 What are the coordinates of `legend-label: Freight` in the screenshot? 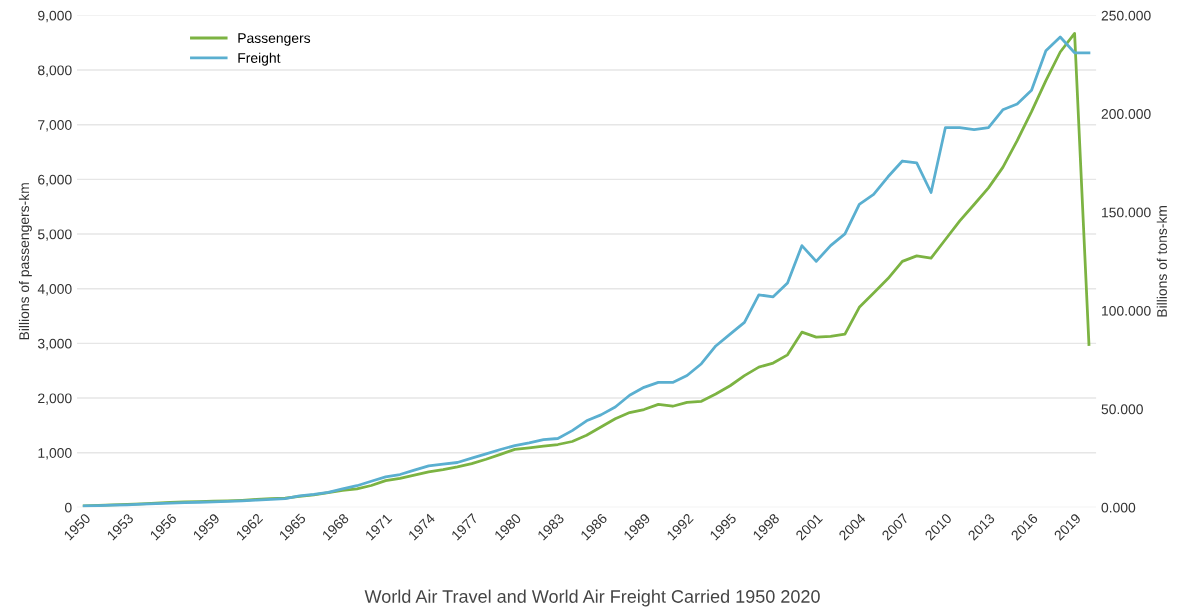 It's located at (259, 59).